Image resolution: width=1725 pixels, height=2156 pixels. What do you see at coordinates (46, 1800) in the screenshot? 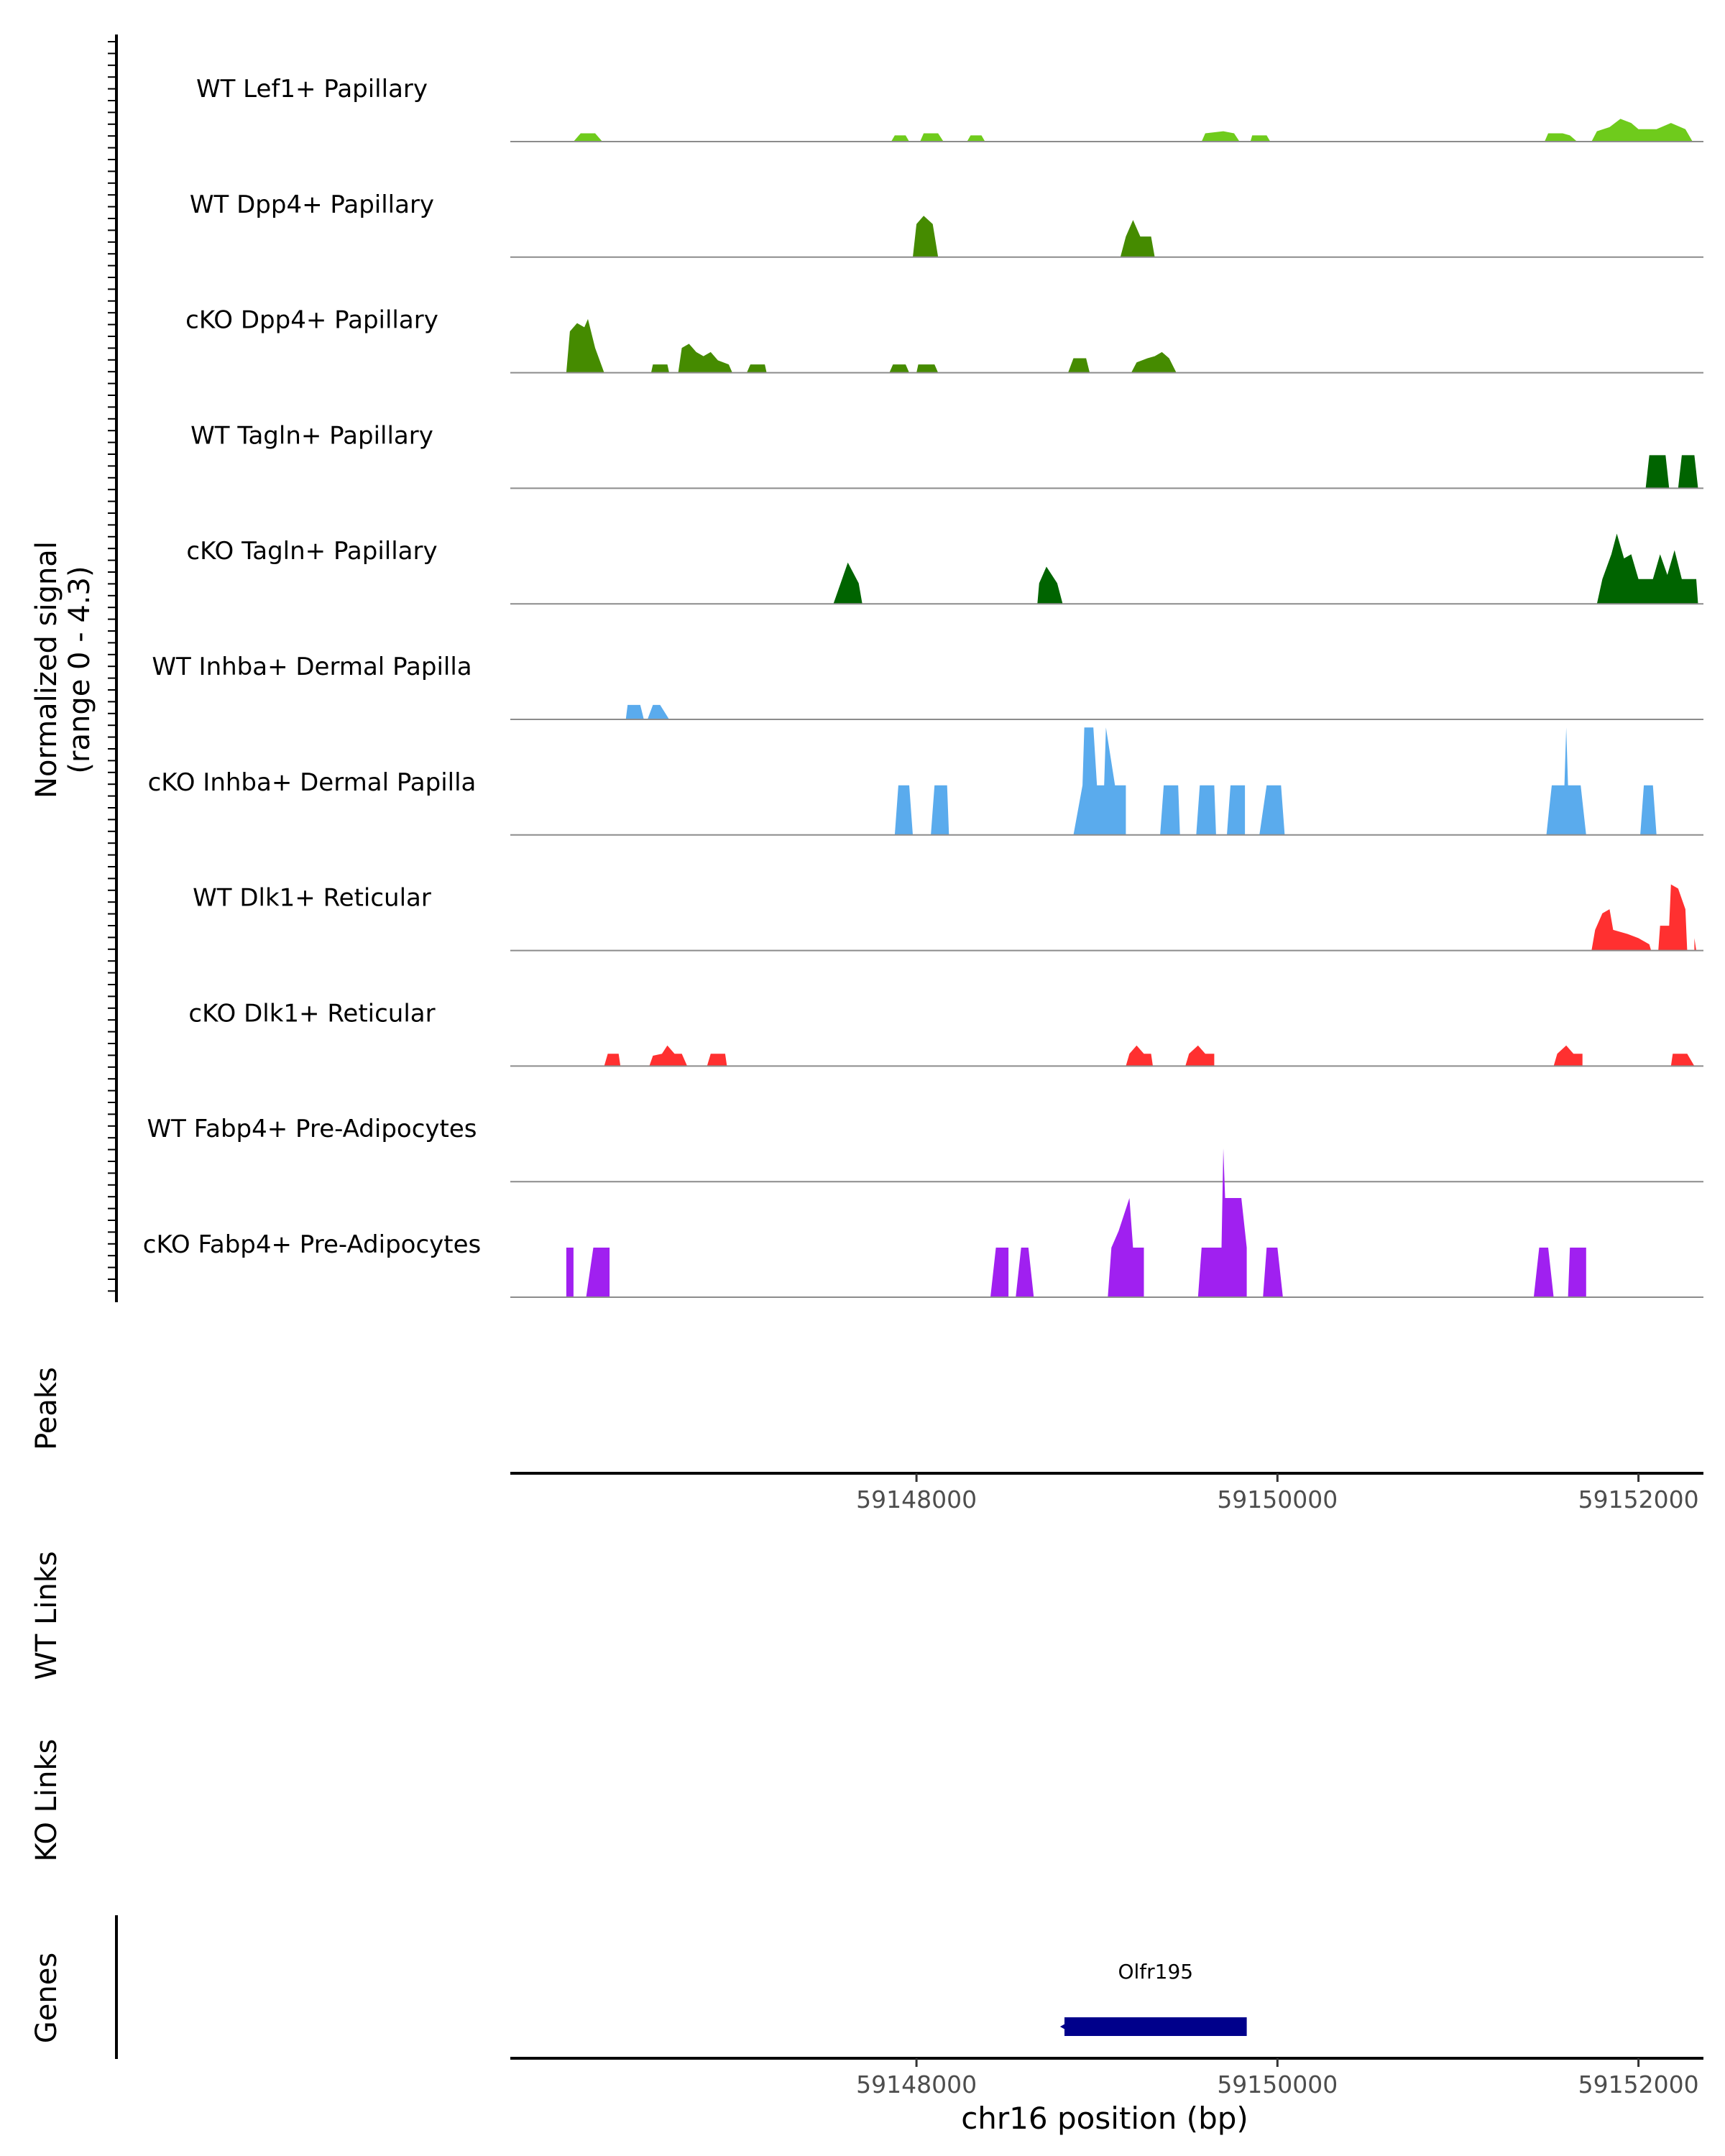
I see `ko-links-label: KO Links` at bounding box center [46, 1800].